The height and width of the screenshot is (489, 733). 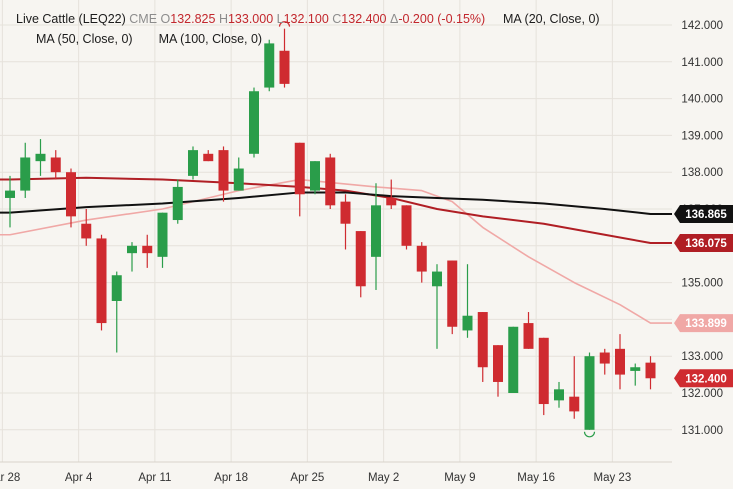 What do you see at coordinates (702, 431) in the screenshot?
I see `y-tick-label: 131.000` at bounding box center [702, 431].